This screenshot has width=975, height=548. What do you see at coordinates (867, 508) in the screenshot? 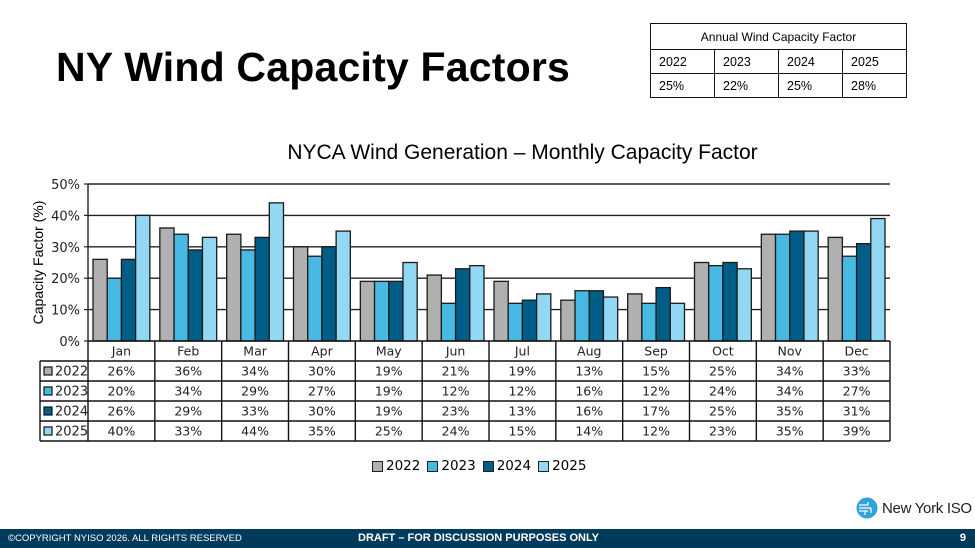
I see `nyiso-globe-icon` at bounding box center [867, 508].